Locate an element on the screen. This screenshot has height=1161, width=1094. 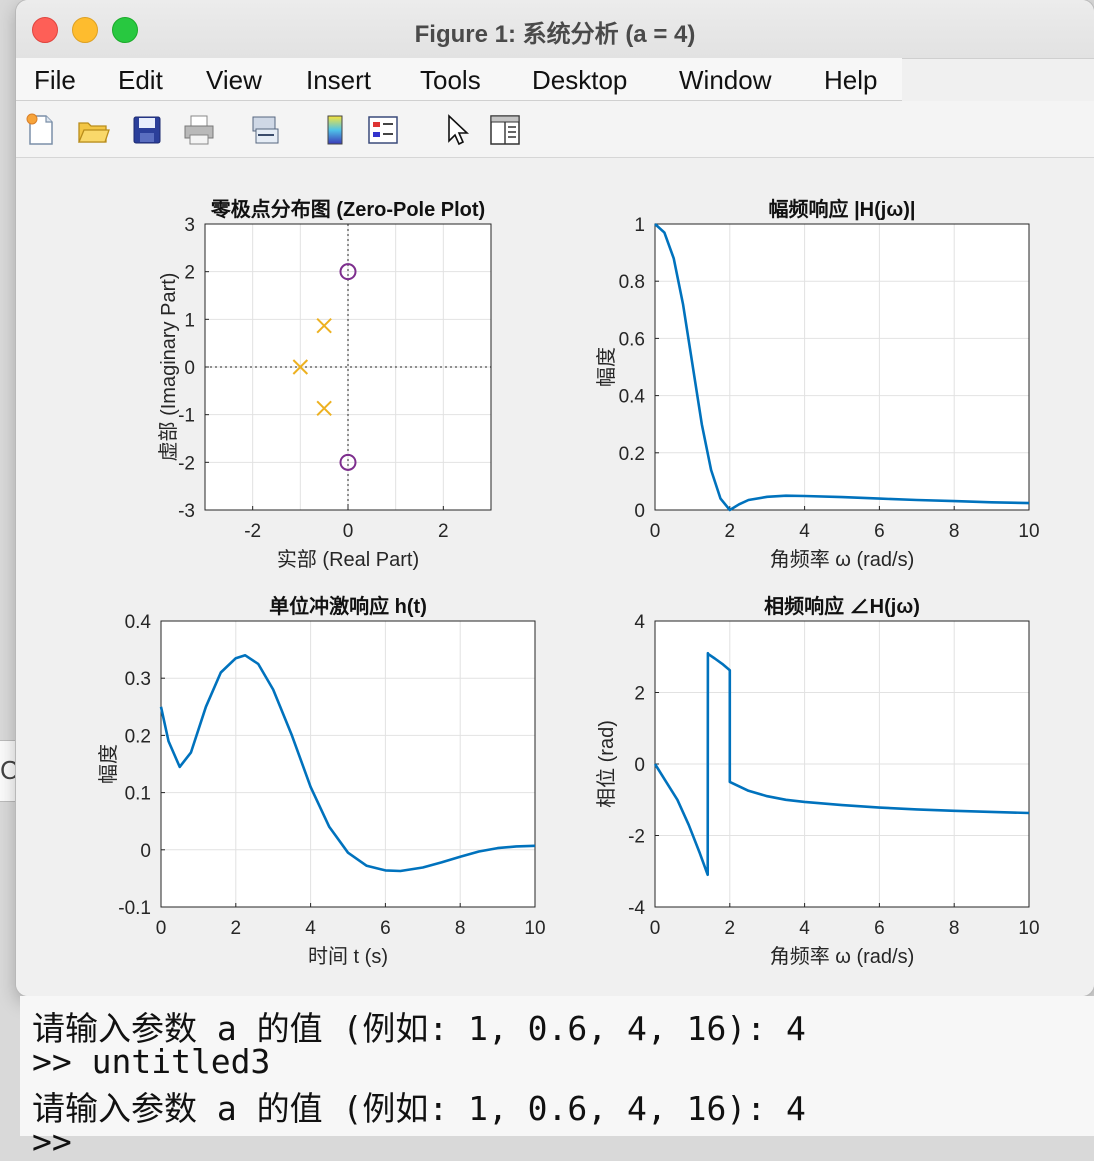
axes-title: 单位冲激响应 h(t) is located at coordinates (348, 606).